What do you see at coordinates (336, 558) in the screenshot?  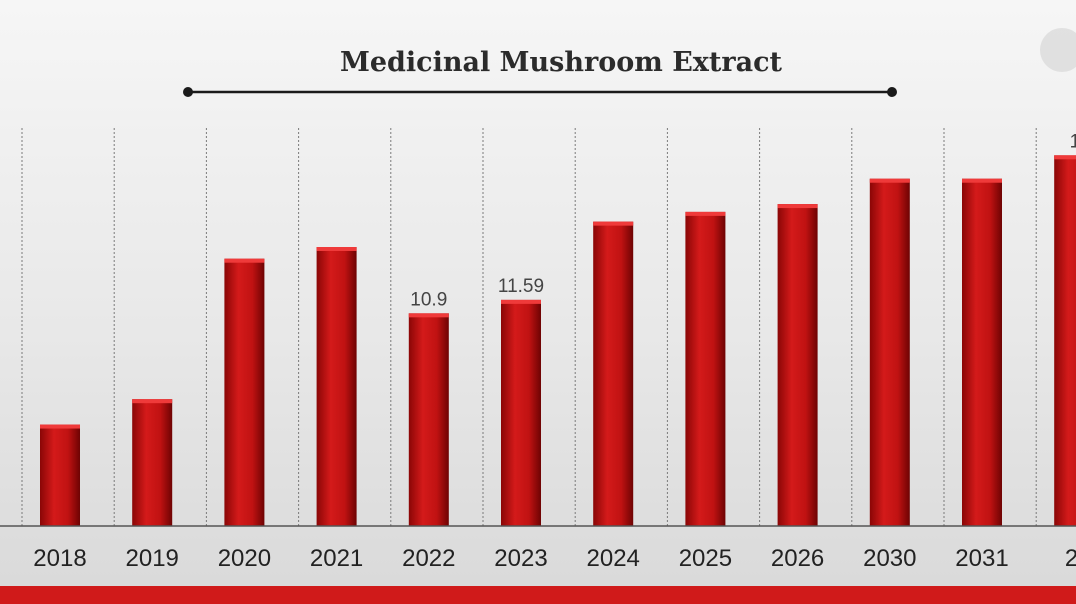 I see `x-tick-label: 2021` at bounding box center [336, 558].